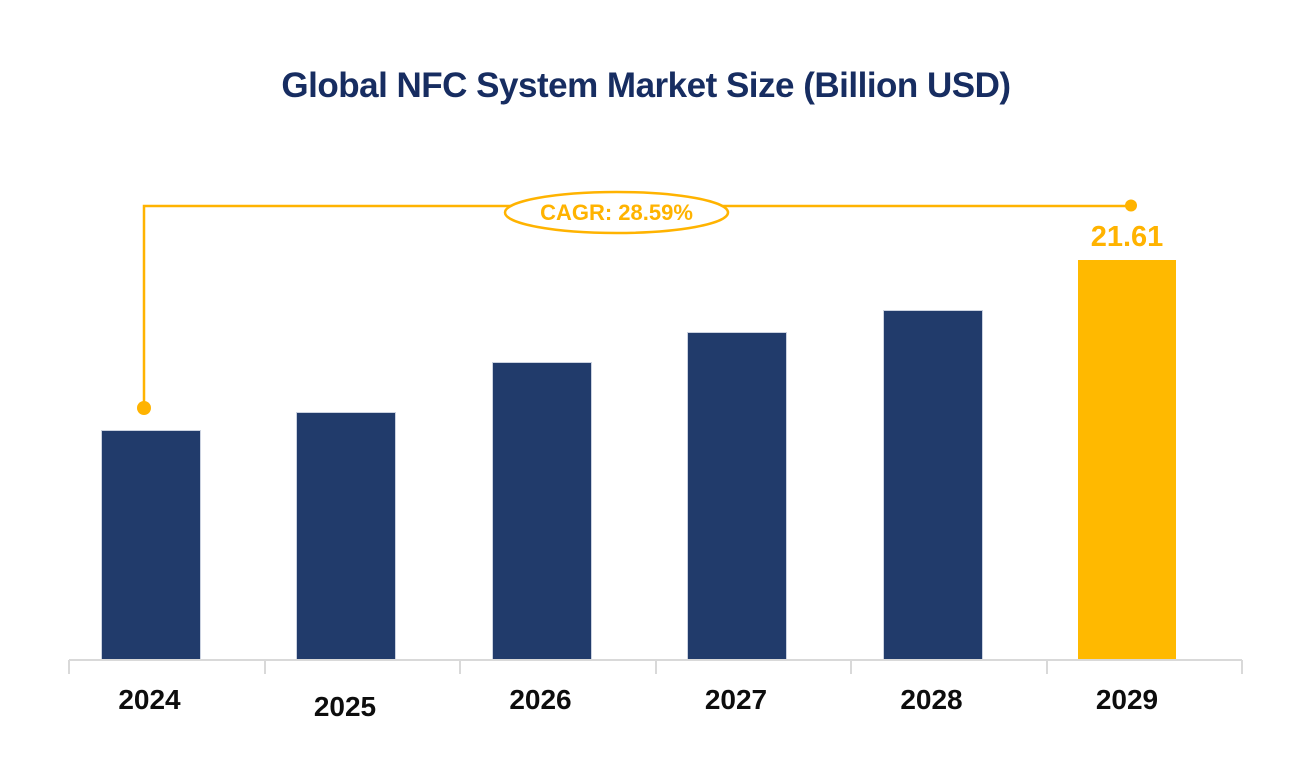 The height and width of the screenshot is (770, 1292). Describe the element at coordinates (541, 511) in the screenshot. I see `bar-2026` at that location.